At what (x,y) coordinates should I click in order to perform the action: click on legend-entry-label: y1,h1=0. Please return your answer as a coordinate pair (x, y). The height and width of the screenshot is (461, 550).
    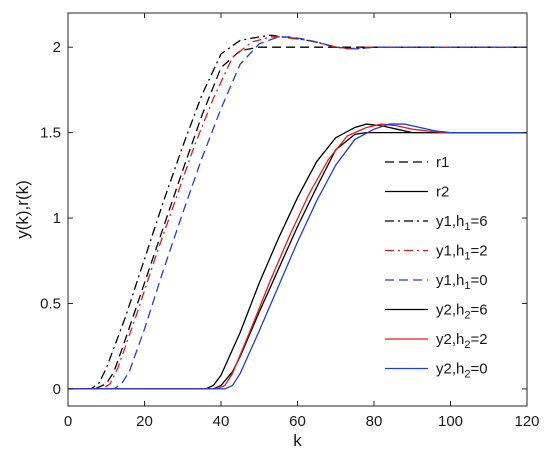
    Looking at the image, I should click on (462, 282).